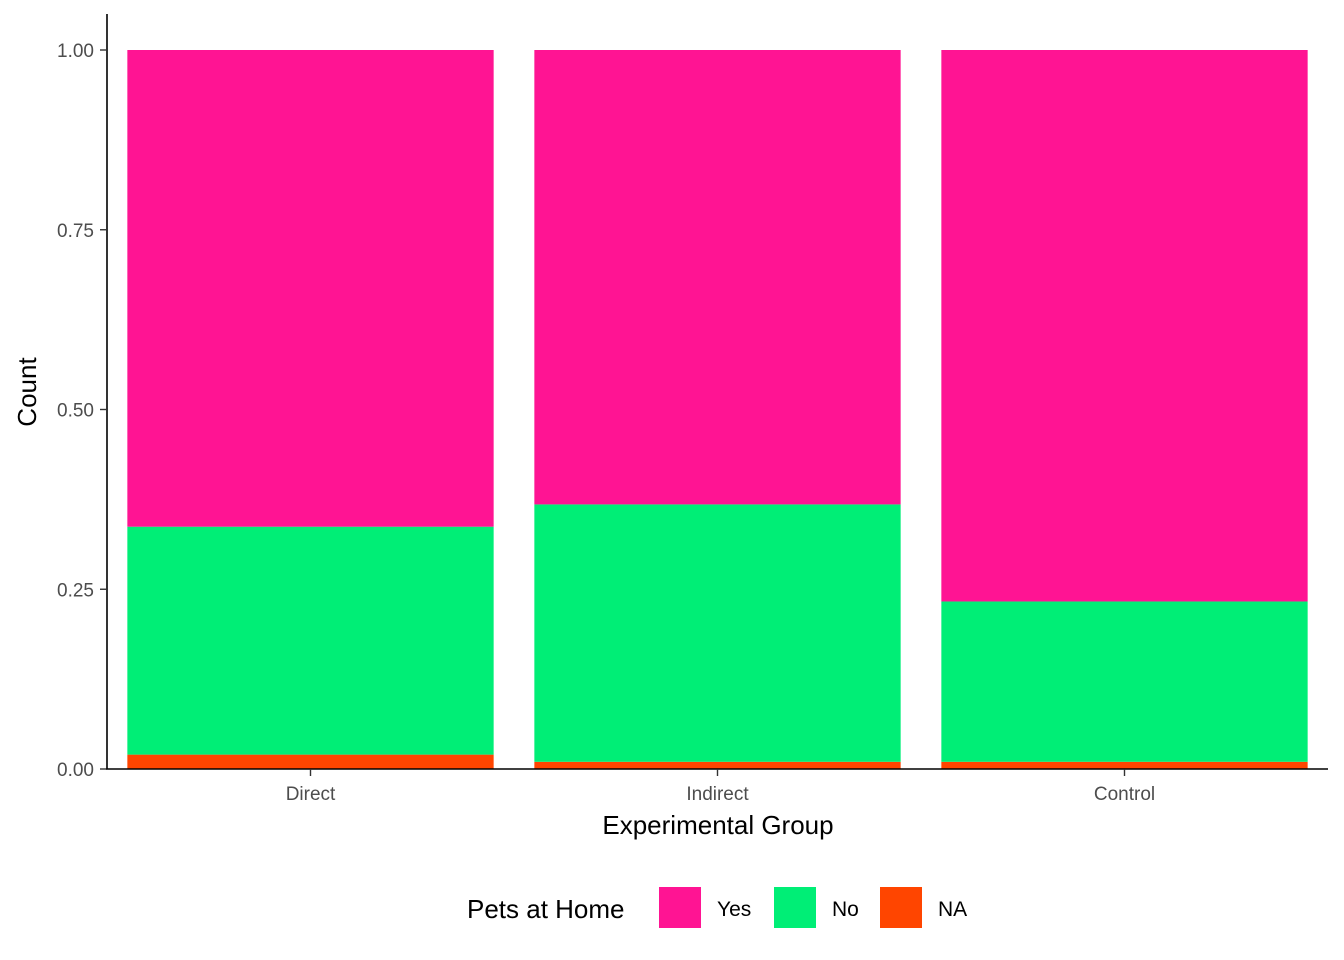  Describe the element at coordinates (734, 909) in the screenshot. I see `legend-label-yes: Yes` at that location.